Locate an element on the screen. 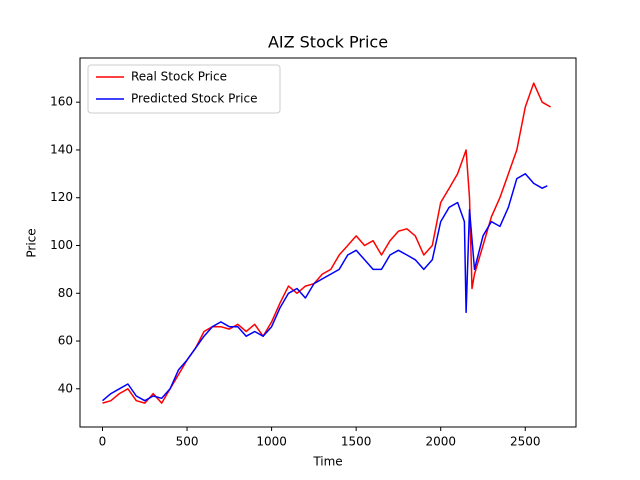  y-tick-label: 100 is located at coordinates (61, 245).